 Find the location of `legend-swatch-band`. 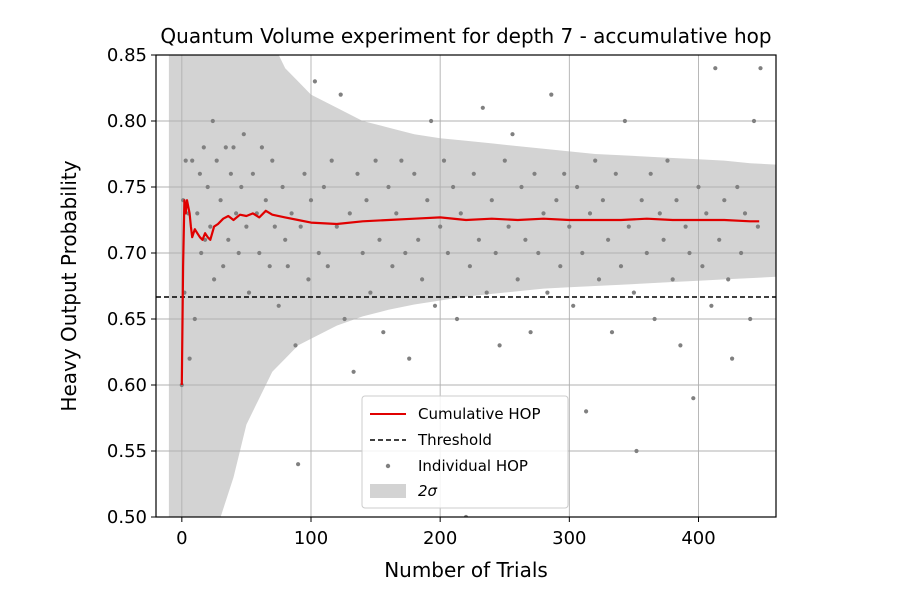

legend-swatch-band is located at coordinates (388, 491).